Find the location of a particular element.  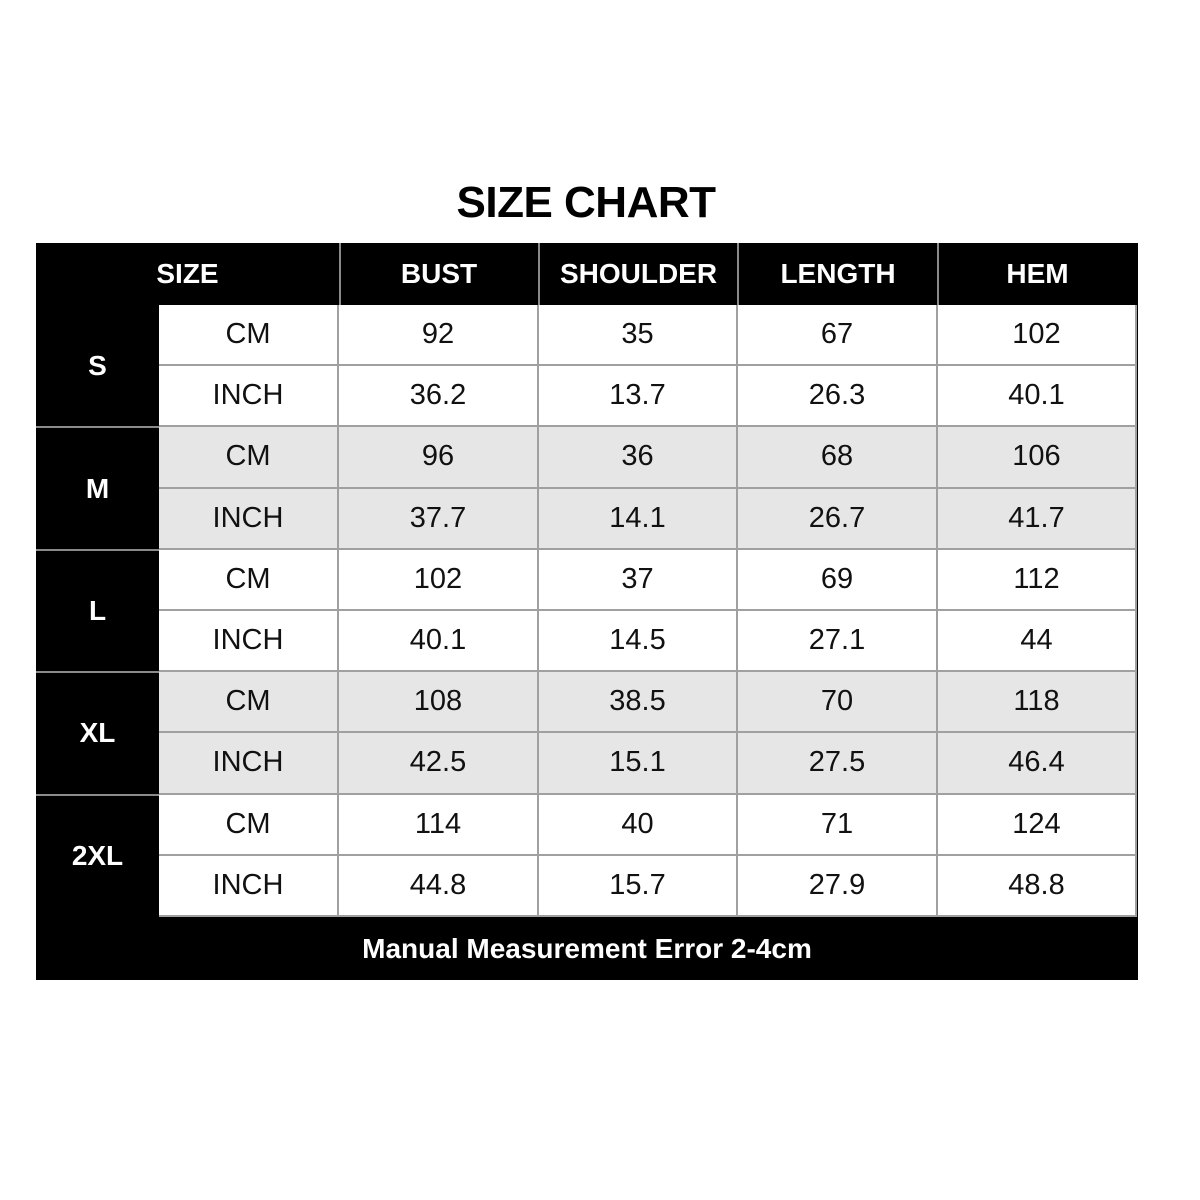

size-label-m: M is located at coordinates (97, 488).